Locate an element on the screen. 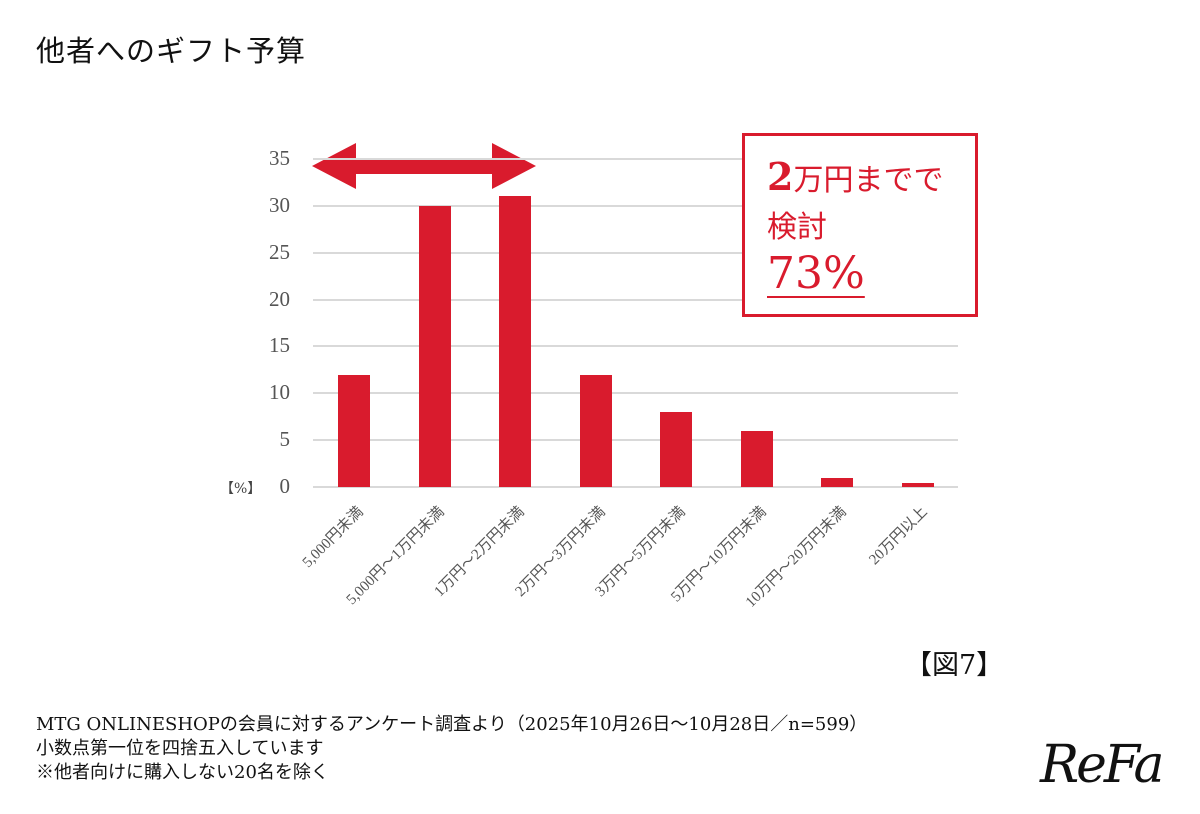  footnote-exclusion: ※他者向けに購入しない20名を除く is located at coordinates (182, 772).